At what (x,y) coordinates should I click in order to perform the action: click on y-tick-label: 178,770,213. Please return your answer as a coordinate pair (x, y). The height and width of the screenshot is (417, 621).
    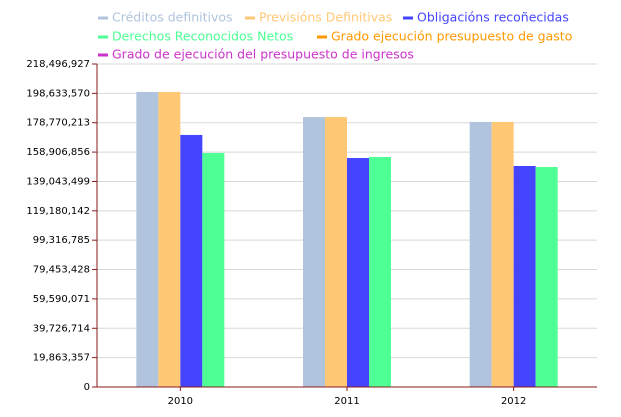
    Looking at the image, I should click on (58, 123).